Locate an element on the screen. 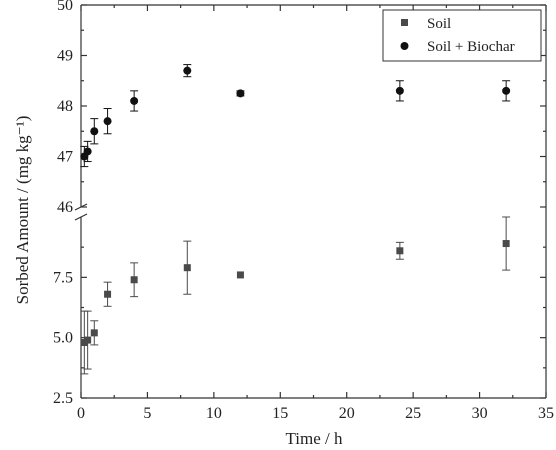  y-tick-label: 48 is located at coordinates (65, 106).